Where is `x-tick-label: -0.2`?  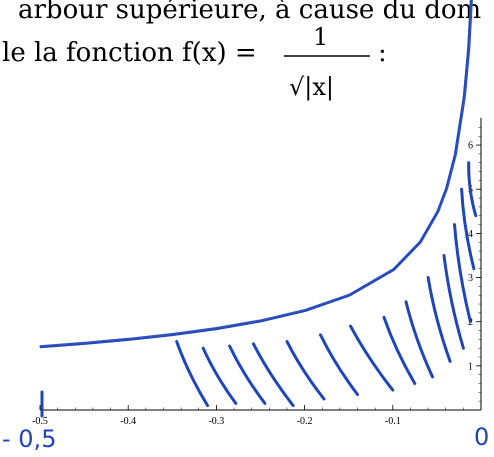 x-tick-label: -0.2 is located at coordinates (305, 421).